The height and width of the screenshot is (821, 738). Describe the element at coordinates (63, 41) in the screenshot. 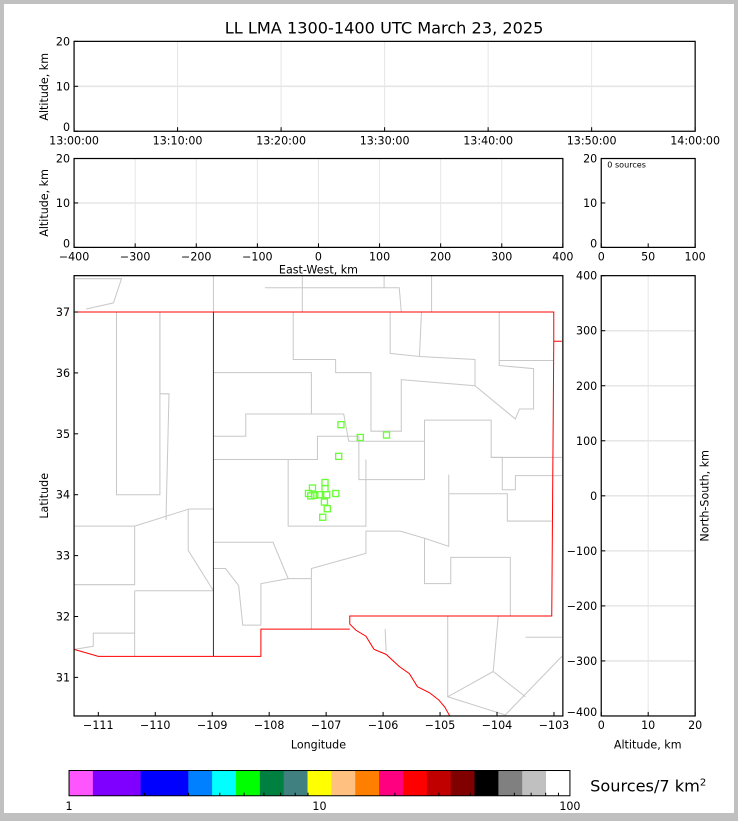

I see `time-panel-ytick-label: 20` at that location.